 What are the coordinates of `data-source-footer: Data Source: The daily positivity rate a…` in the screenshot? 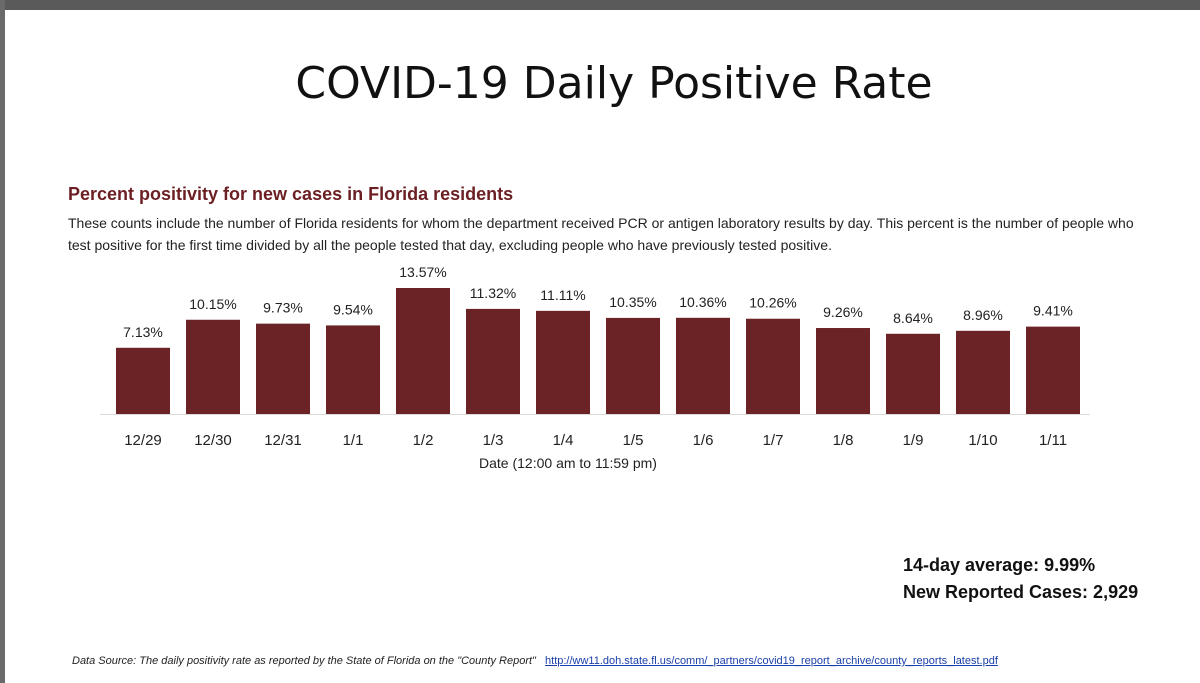 It's located at (535, 661).